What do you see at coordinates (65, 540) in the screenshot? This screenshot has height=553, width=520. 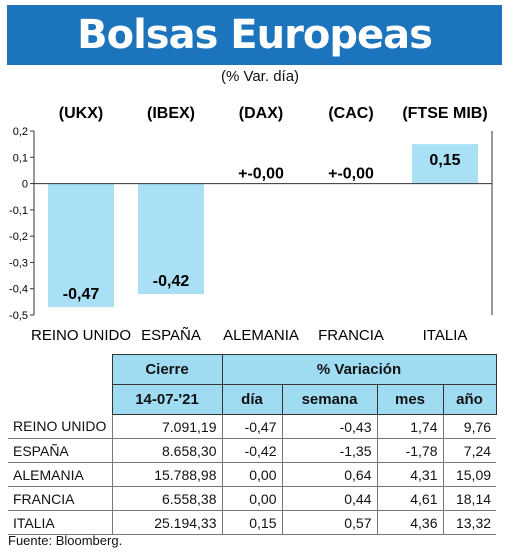 I see `source-note: Fuente: Bloomberg.` at bounding box center [65, 540].